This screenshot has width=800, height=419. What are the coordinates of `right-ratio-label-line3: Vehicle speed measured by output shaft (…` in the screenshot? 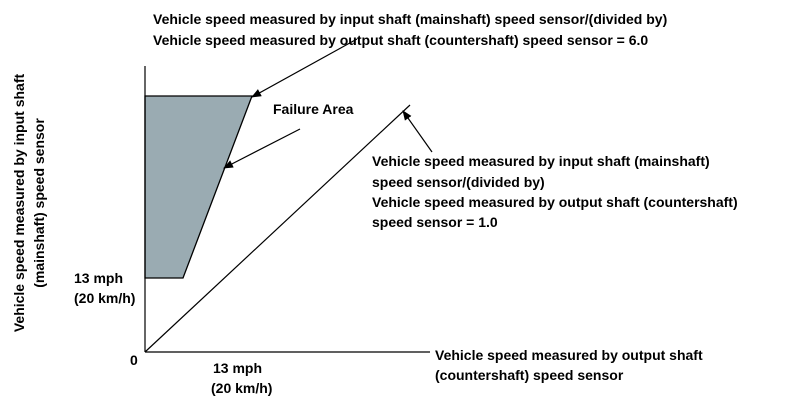 It's located at (555, 202).